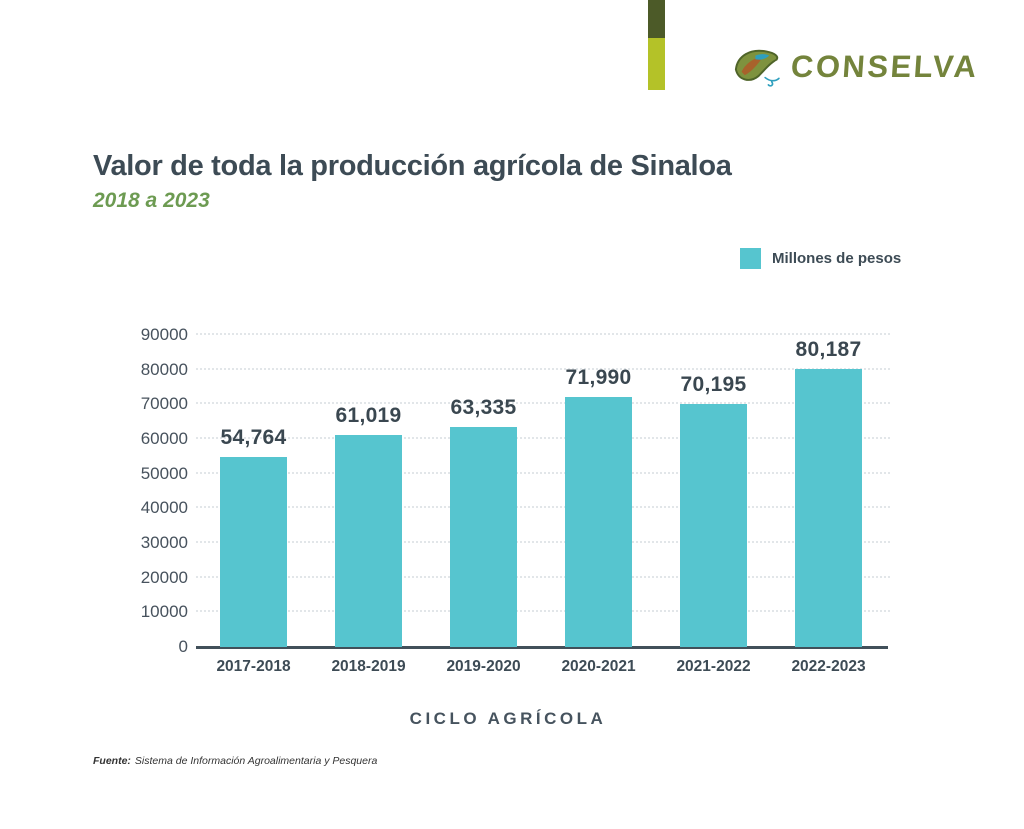  I want to click on bar-value-label: 61,019, so click(368, 416).